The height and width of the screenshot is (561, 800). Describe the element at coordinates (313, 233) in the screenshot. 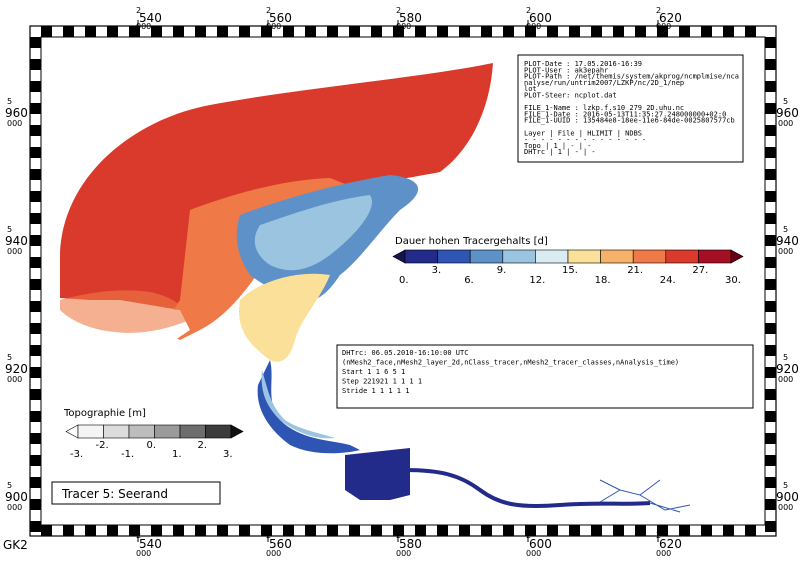

I see `coastal-light` at that location.